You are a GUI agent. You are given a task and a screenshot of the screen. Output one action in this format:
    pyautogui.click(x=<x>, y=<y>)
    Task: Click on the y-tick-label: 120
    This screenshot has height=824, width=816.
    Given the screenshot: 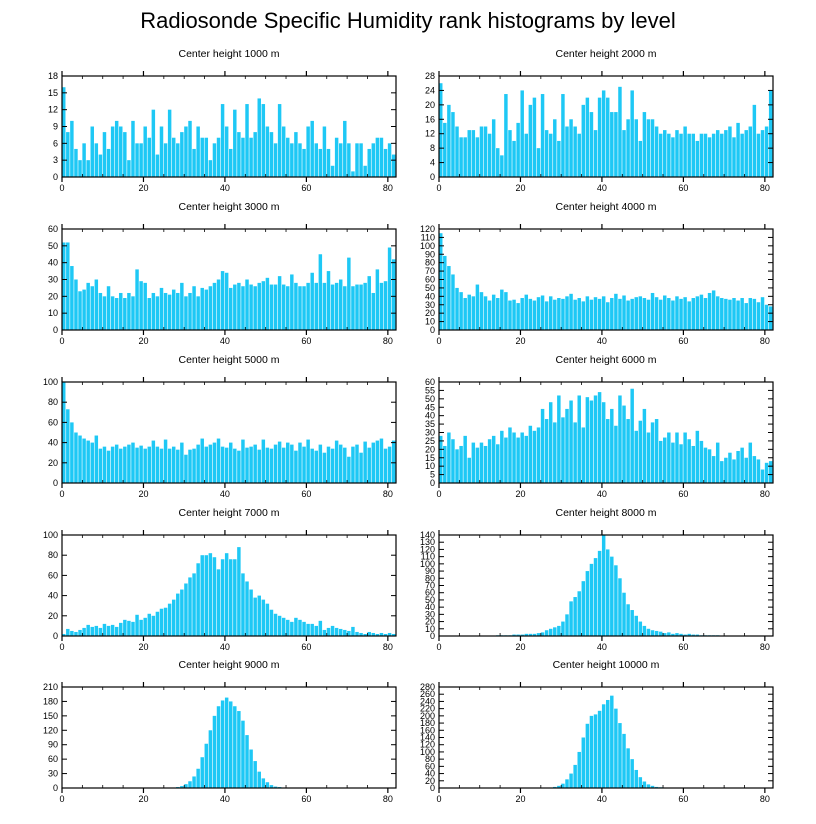 What is the action you would take?
    pyautogui.click(x=50, y=730)
    